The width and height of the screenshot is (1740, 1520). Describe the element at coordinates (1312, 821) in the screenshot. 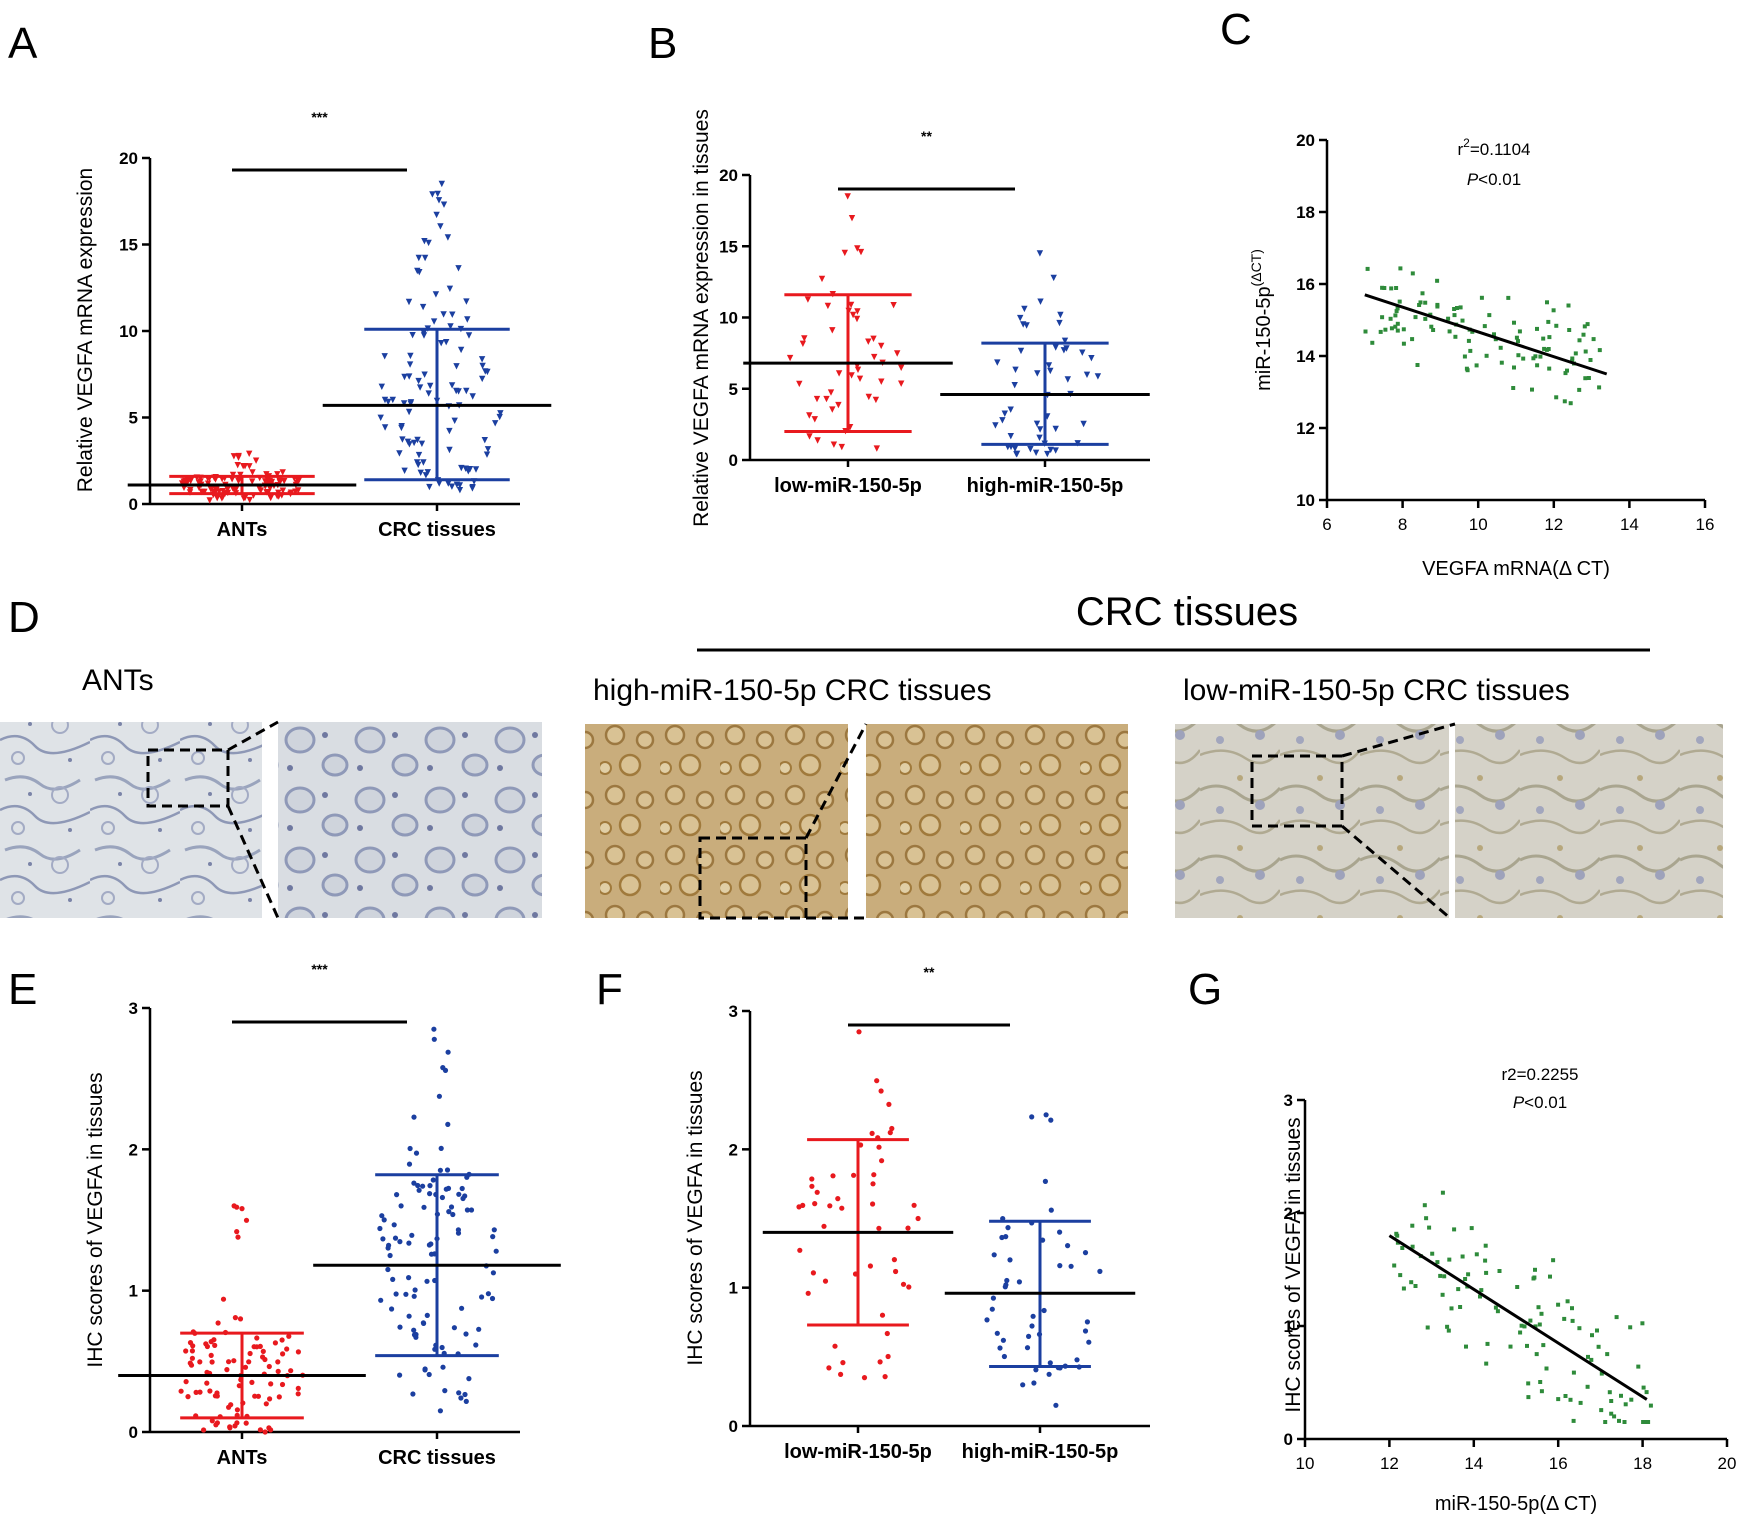

I see `low-mir-ihc-image` at that location.